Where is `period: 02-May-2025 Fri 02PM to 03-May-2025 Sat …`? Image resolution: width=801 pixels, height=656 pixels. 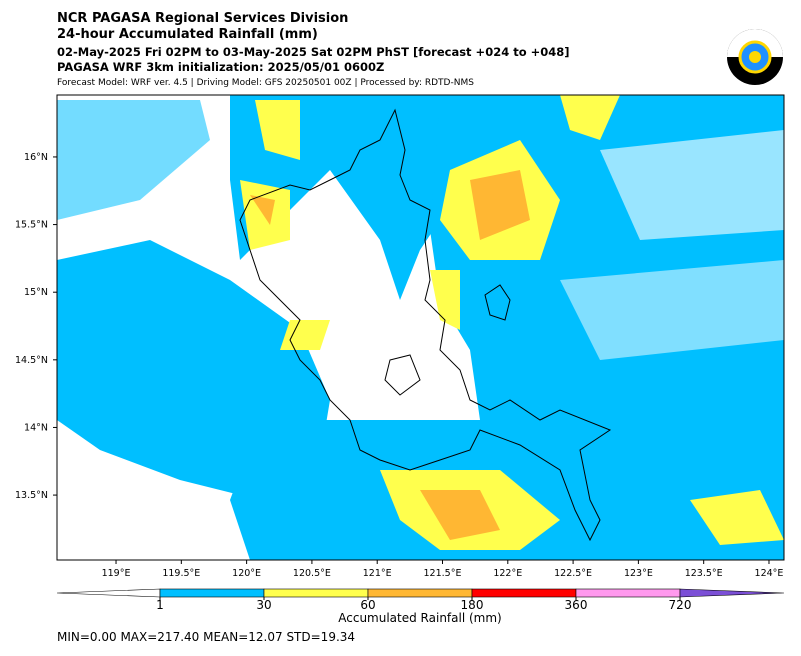 period: 02-May-2025 Fri 02PM to 03-May-2025 Sat … is located at coordinates (313, 52).